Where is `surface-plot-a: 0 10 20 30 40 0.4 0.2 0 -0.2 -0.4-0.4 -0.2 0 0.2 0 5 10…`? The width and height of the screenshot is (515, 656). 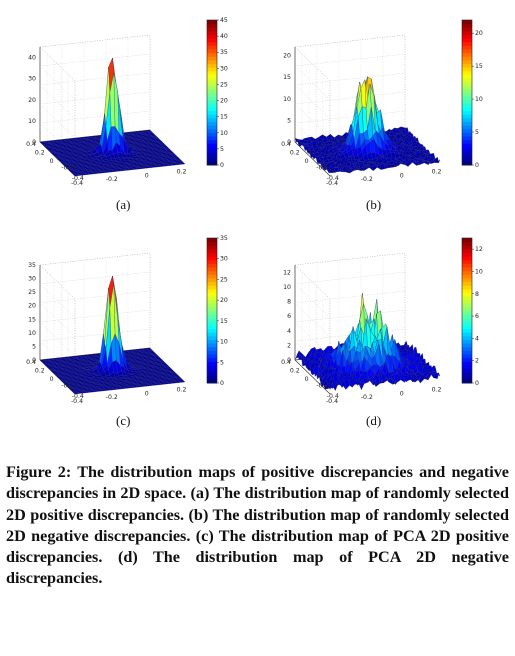 surface-plot-a: 0 10 20 30 40 0.4 0.2 0 -0.2 -0.4-0.4 -0.2 0 0.2 0 5 10… is located at coordinates (127, 102).